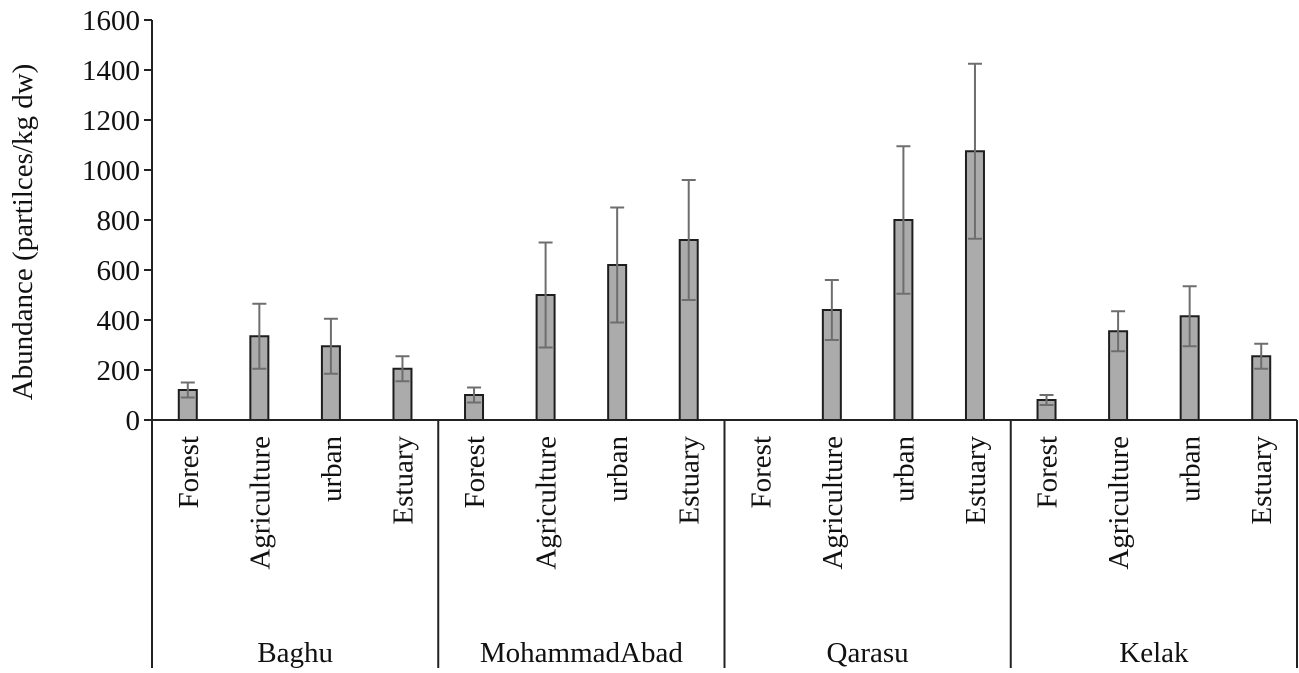  What do you see at coordinates (23, 232) in the screenshot?
I see `y-axis-title: Abundance (partilces/kg dw)` at bounding box center [23, 232].